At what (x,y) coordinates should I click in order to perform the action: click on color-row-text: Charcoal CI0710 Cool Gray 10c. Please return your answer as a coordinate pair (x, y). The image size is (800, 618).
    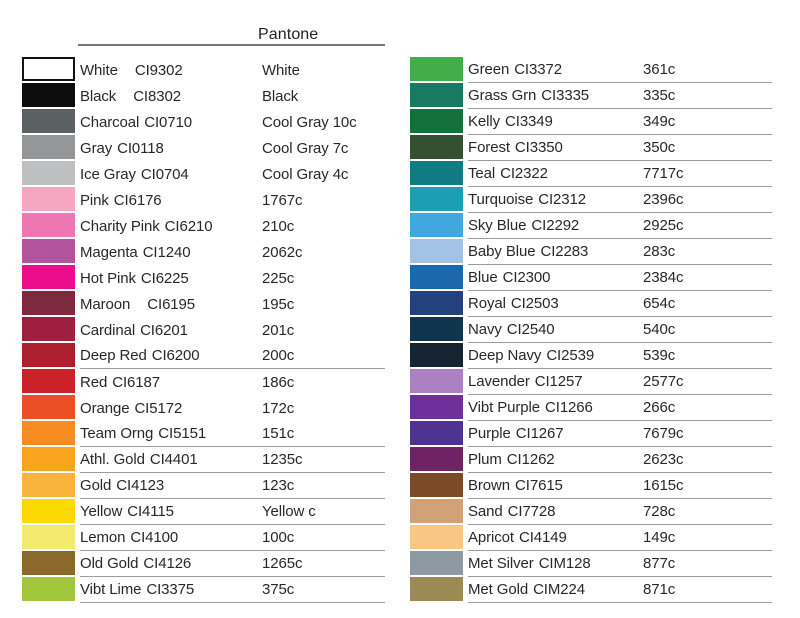
    Looking at the image, I should click on (232, 122).